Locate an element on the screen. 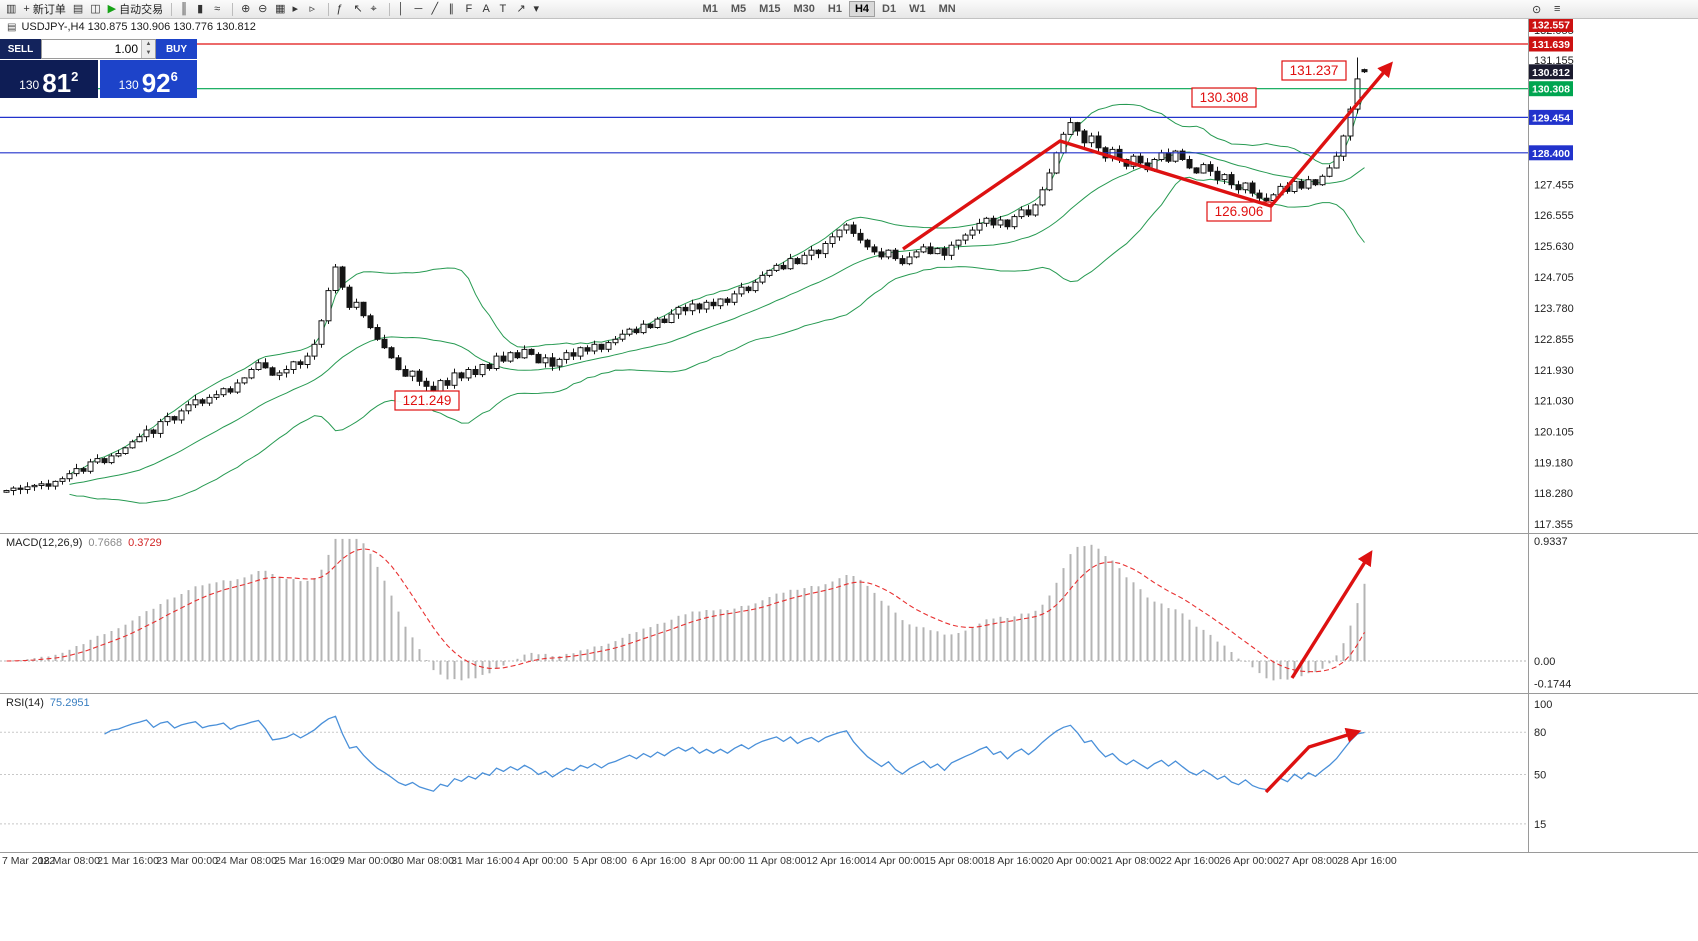  time-axis-label: 15 Apr 08:00 is located at coordinates (954, 861).